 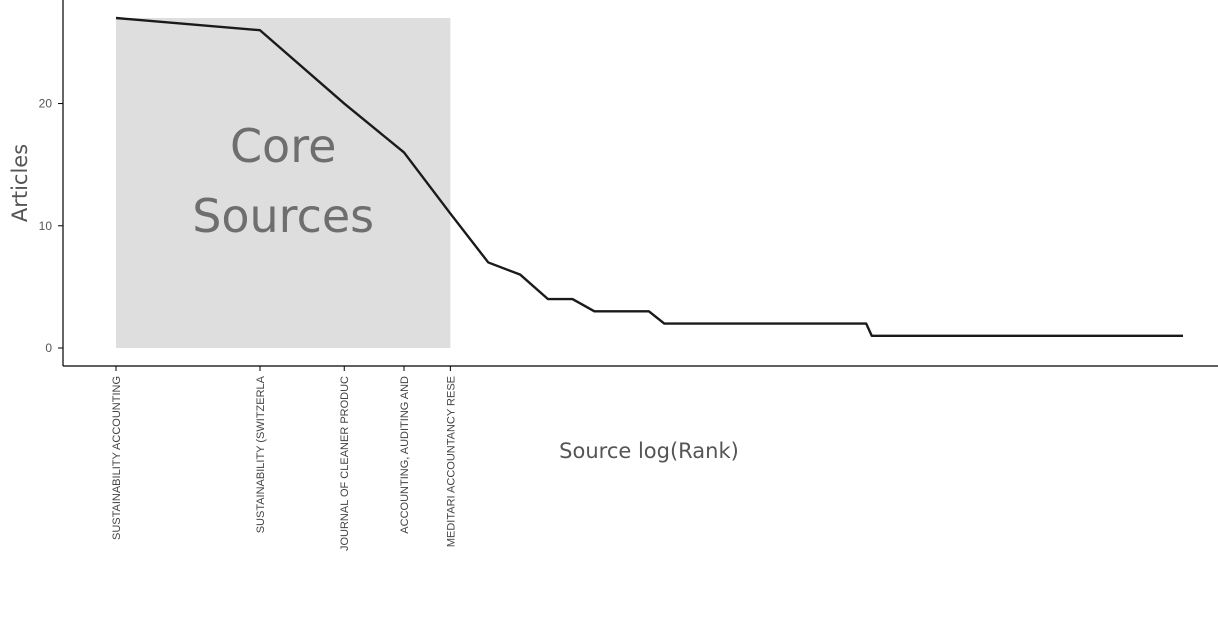 I want to click on x-tick-label-source: SUSTAINABILITY (SWITZERLA, so click(x=261, y=454).